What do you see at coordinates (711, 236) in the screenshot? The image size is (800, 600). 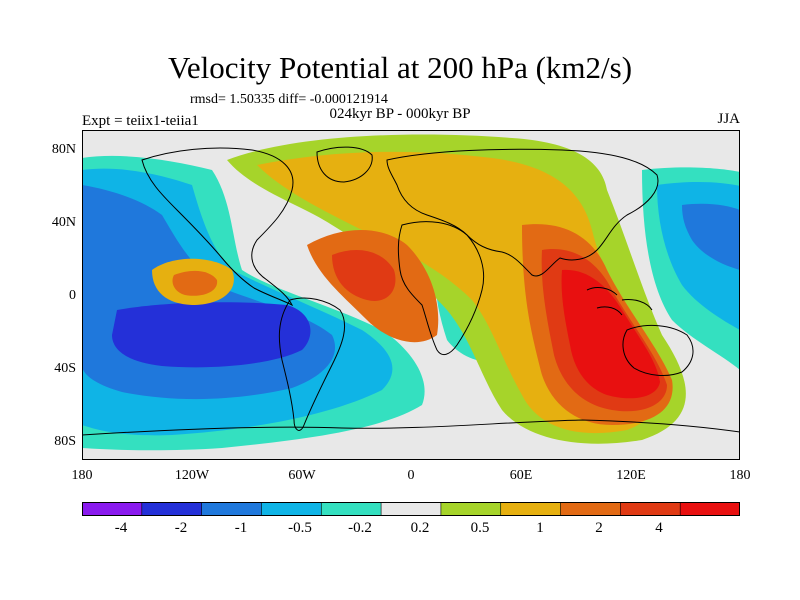 I see `negative-region-eastpacific-strong` at bounding box center [711, 236].